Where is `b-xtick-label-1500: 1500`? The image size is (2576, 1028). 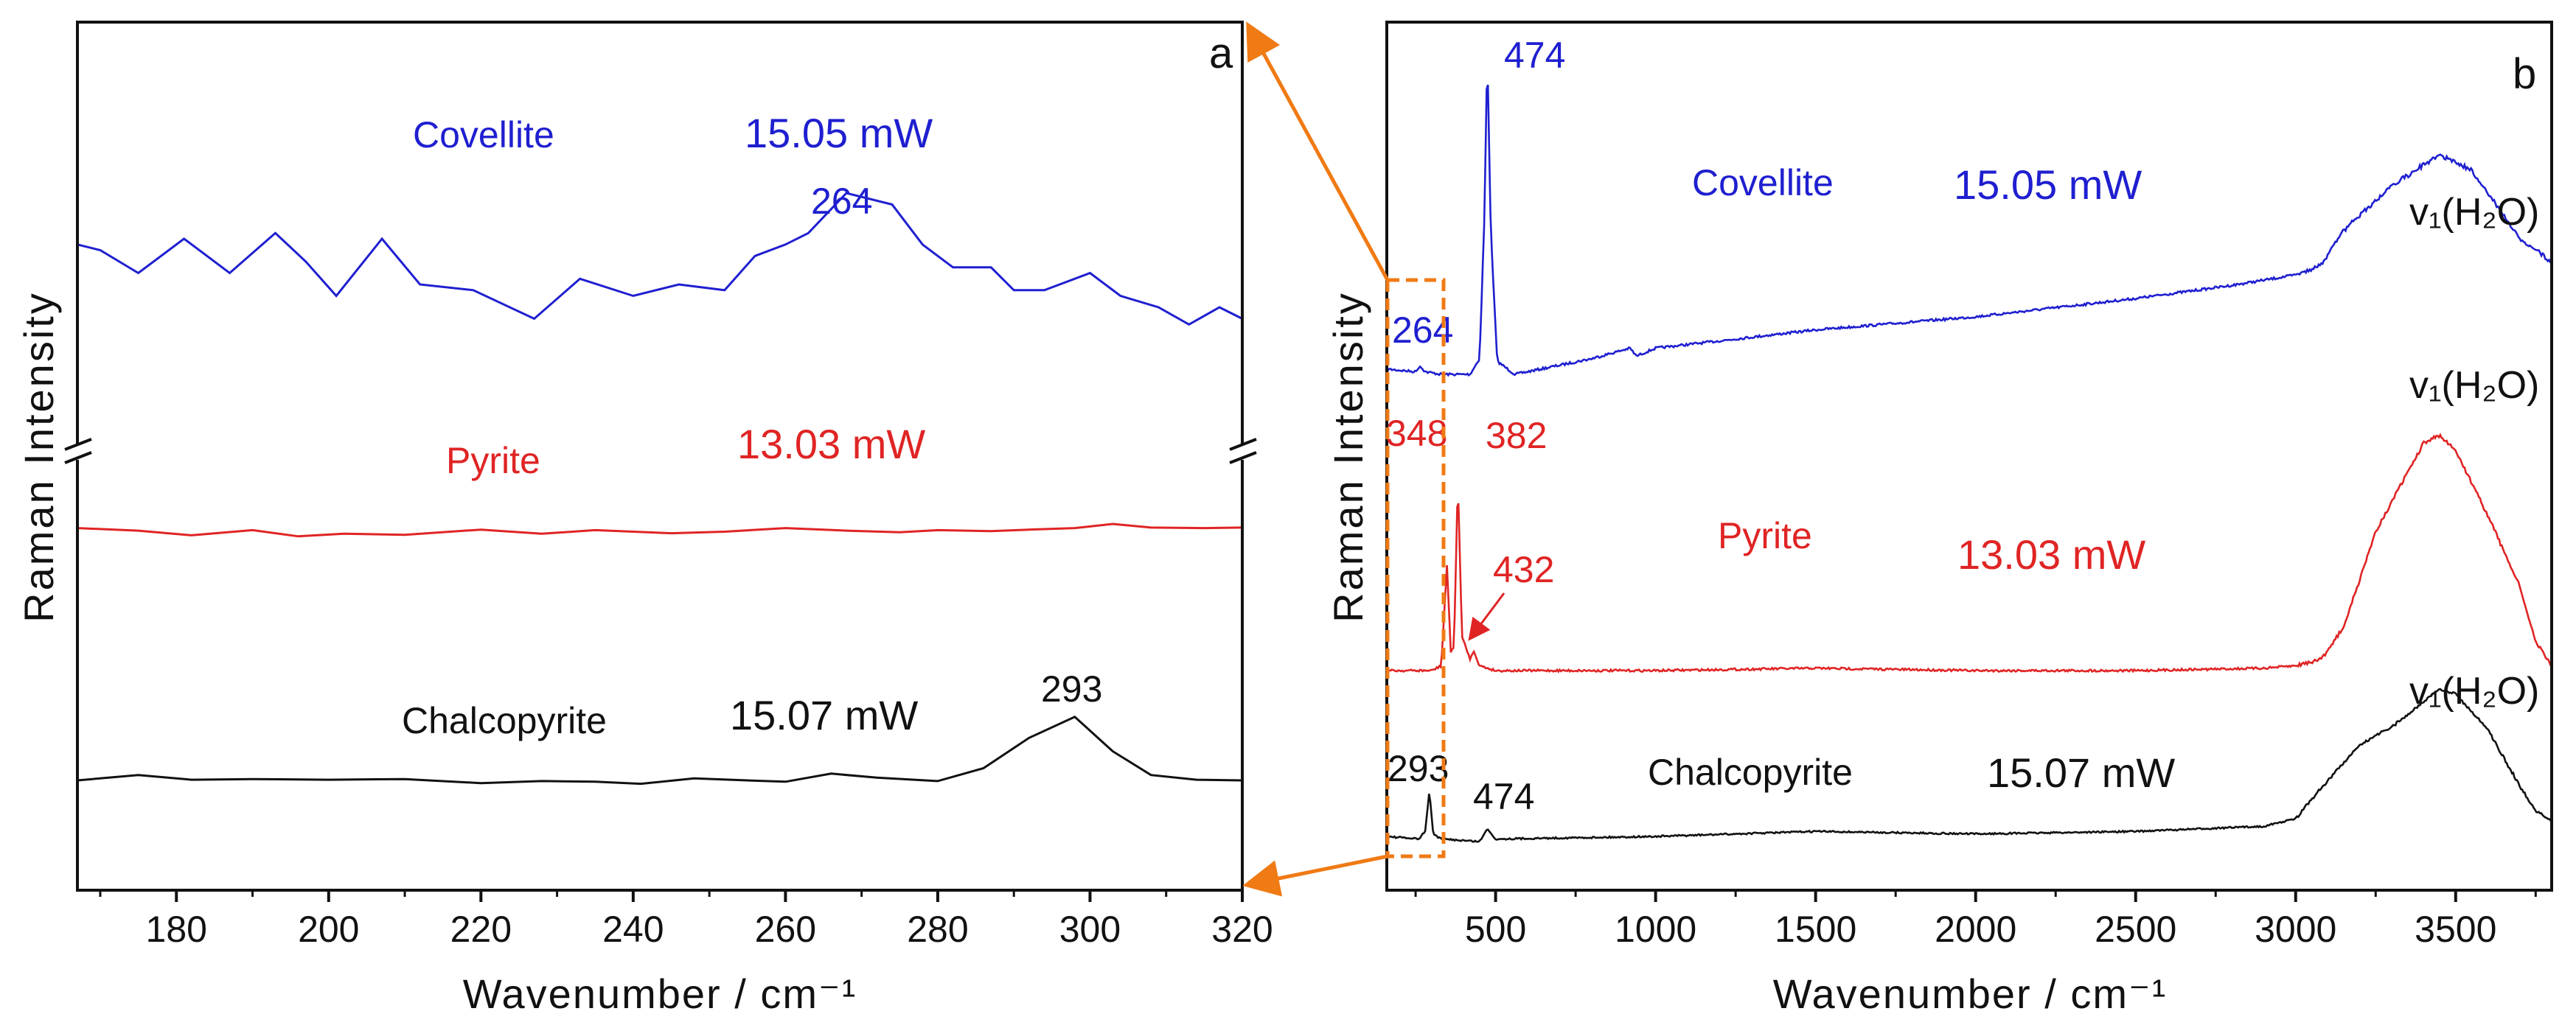 b-xtick-label-1500: 1500 is located at coordinates (1816, 929).